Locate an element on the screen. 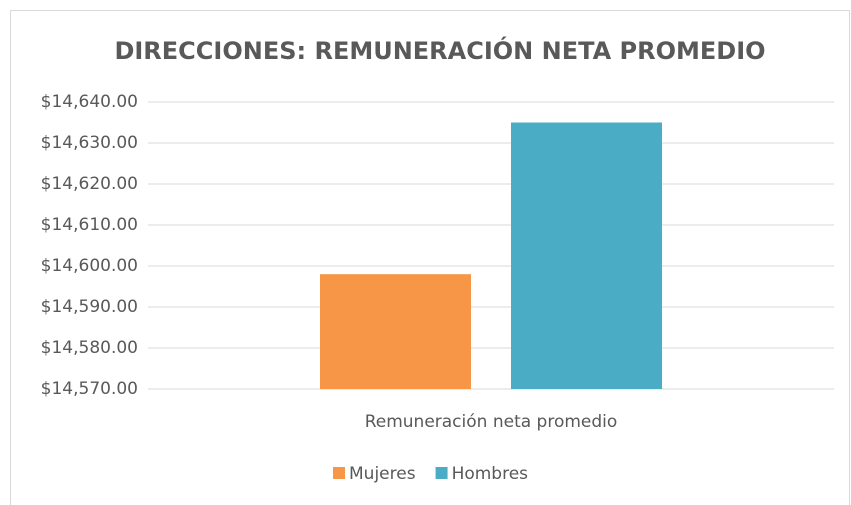 Image resolution: width=851 pixels, height=505 pixels. x-tick-label: Remuneración neta promedio is located at coordinates (491, 422).